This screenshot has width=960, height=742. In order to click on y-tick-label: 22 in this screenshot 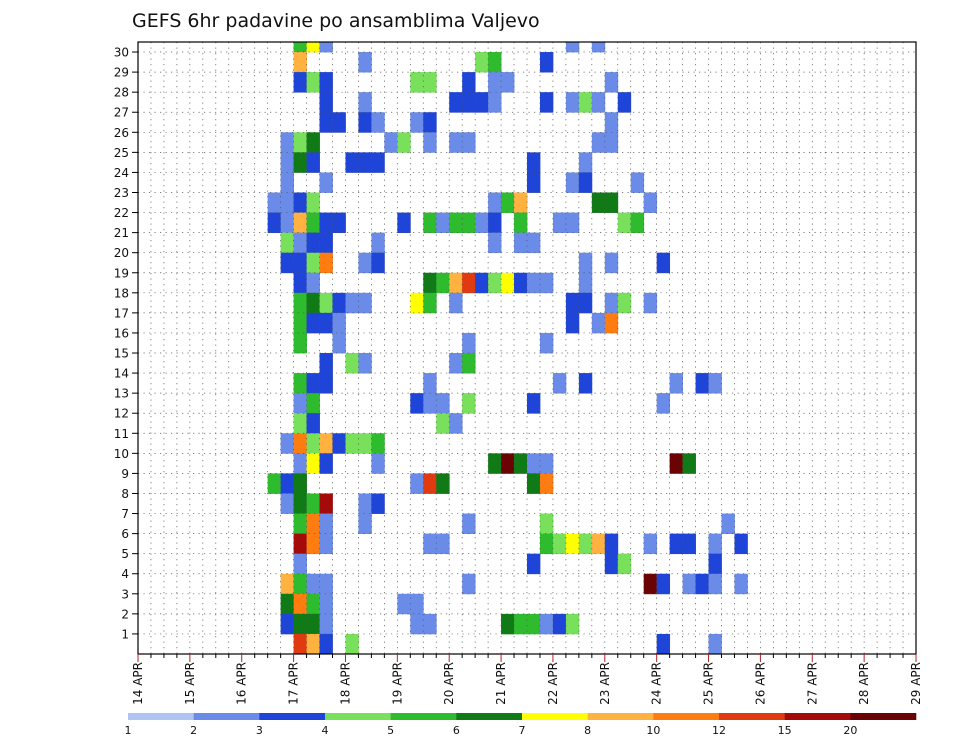, I will do `click(121, 213)`.